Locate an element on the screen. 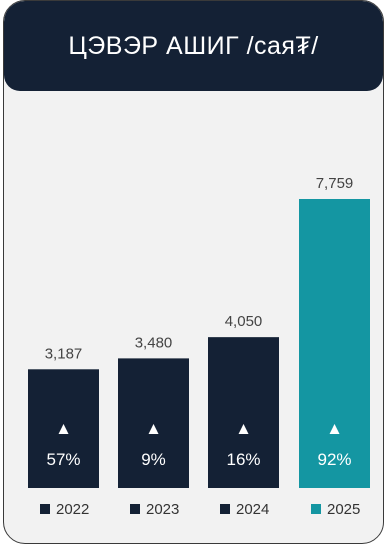  legend-label-2022: 2022 is located at coordinates (72, 509).